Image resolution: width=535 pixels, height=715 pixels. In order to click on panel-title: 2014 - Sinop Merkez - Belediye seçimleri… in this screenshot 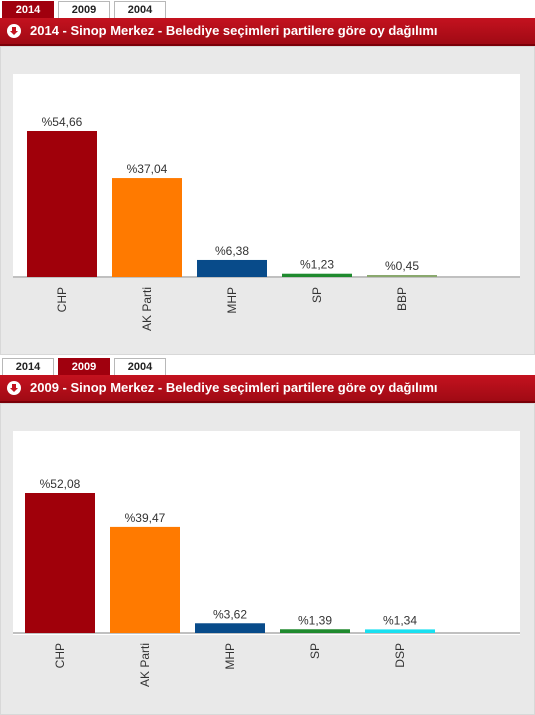, I will do `click(234, 30)`.